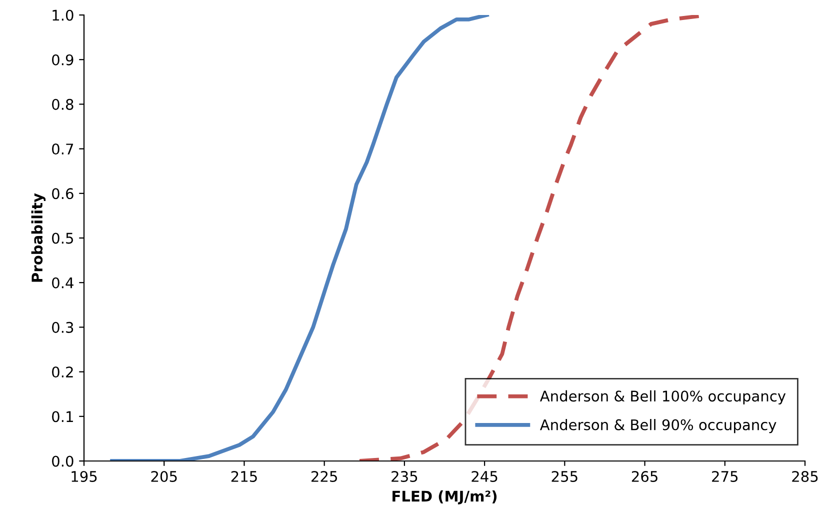  Describe the element at coordinates (565, 476) in the screenshot. I see `x-tick-label: 255` at that location.